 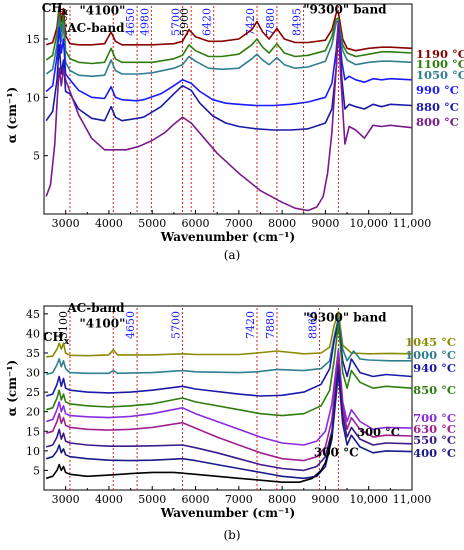 What do you see at coordinates (313, 325) in the screenshot?
I see `panel-b-reference-line-label: 8865` at bounding box center [313, 325].